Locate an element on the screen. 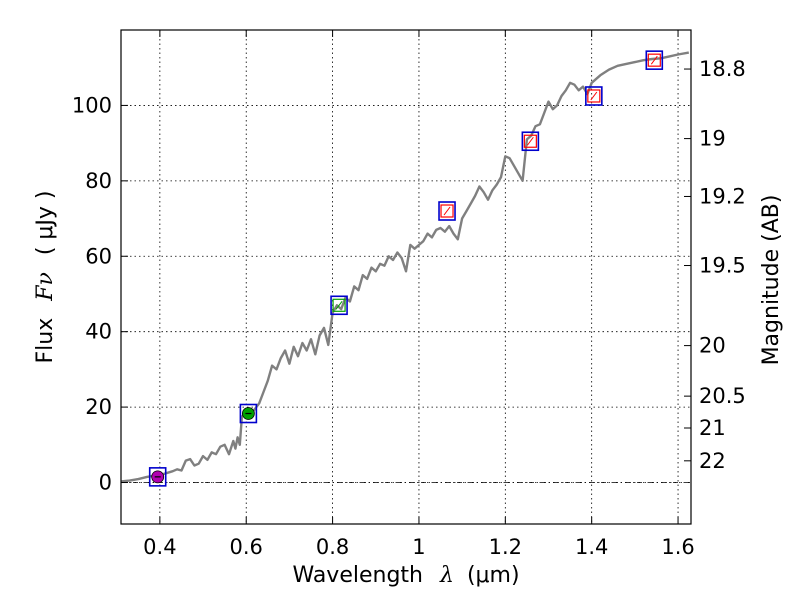 The height and width of the screenshot is (600, 800). mag-tick-label: 19.2 is located at coordinates (722, 196).